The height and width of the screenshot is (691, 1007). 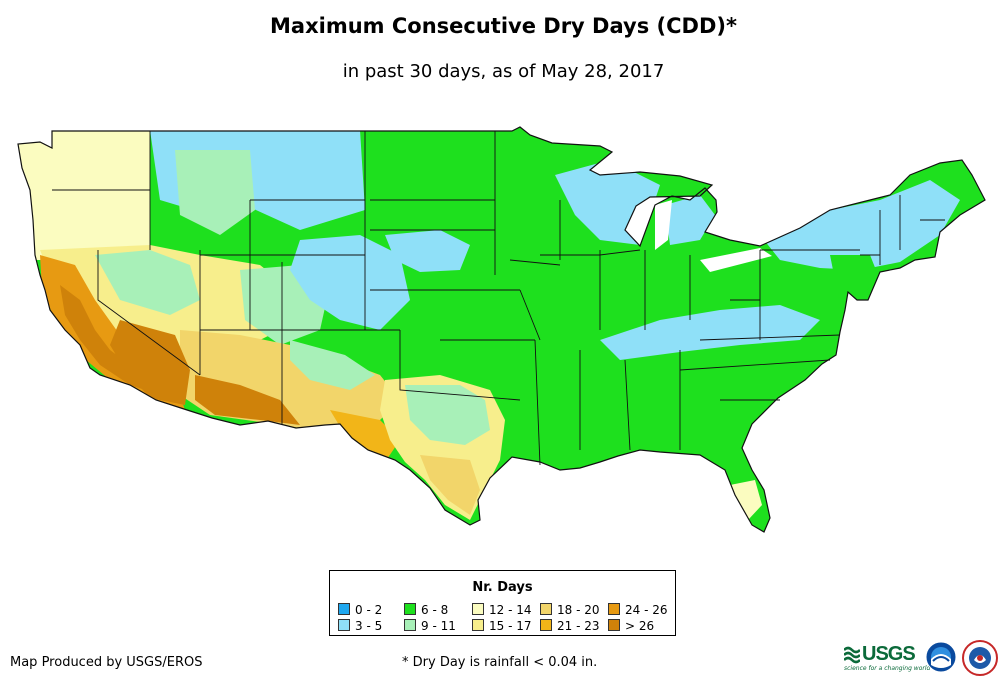 I want to click on region-new-mexico-green, so click(x=332, y=365).